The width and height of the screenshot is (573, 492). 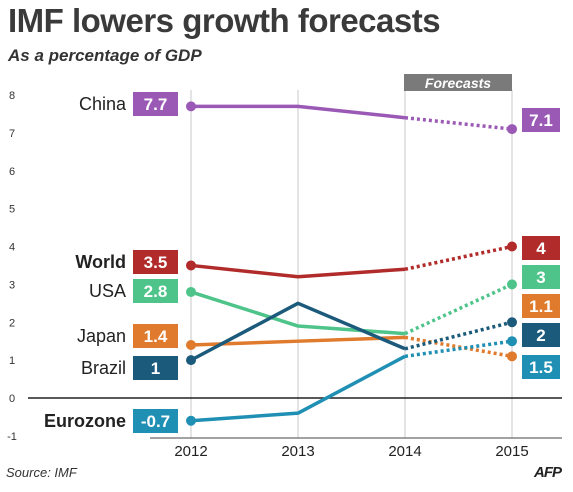 I want to click on x-tick-label: 2012, so click(x=190, y=451).